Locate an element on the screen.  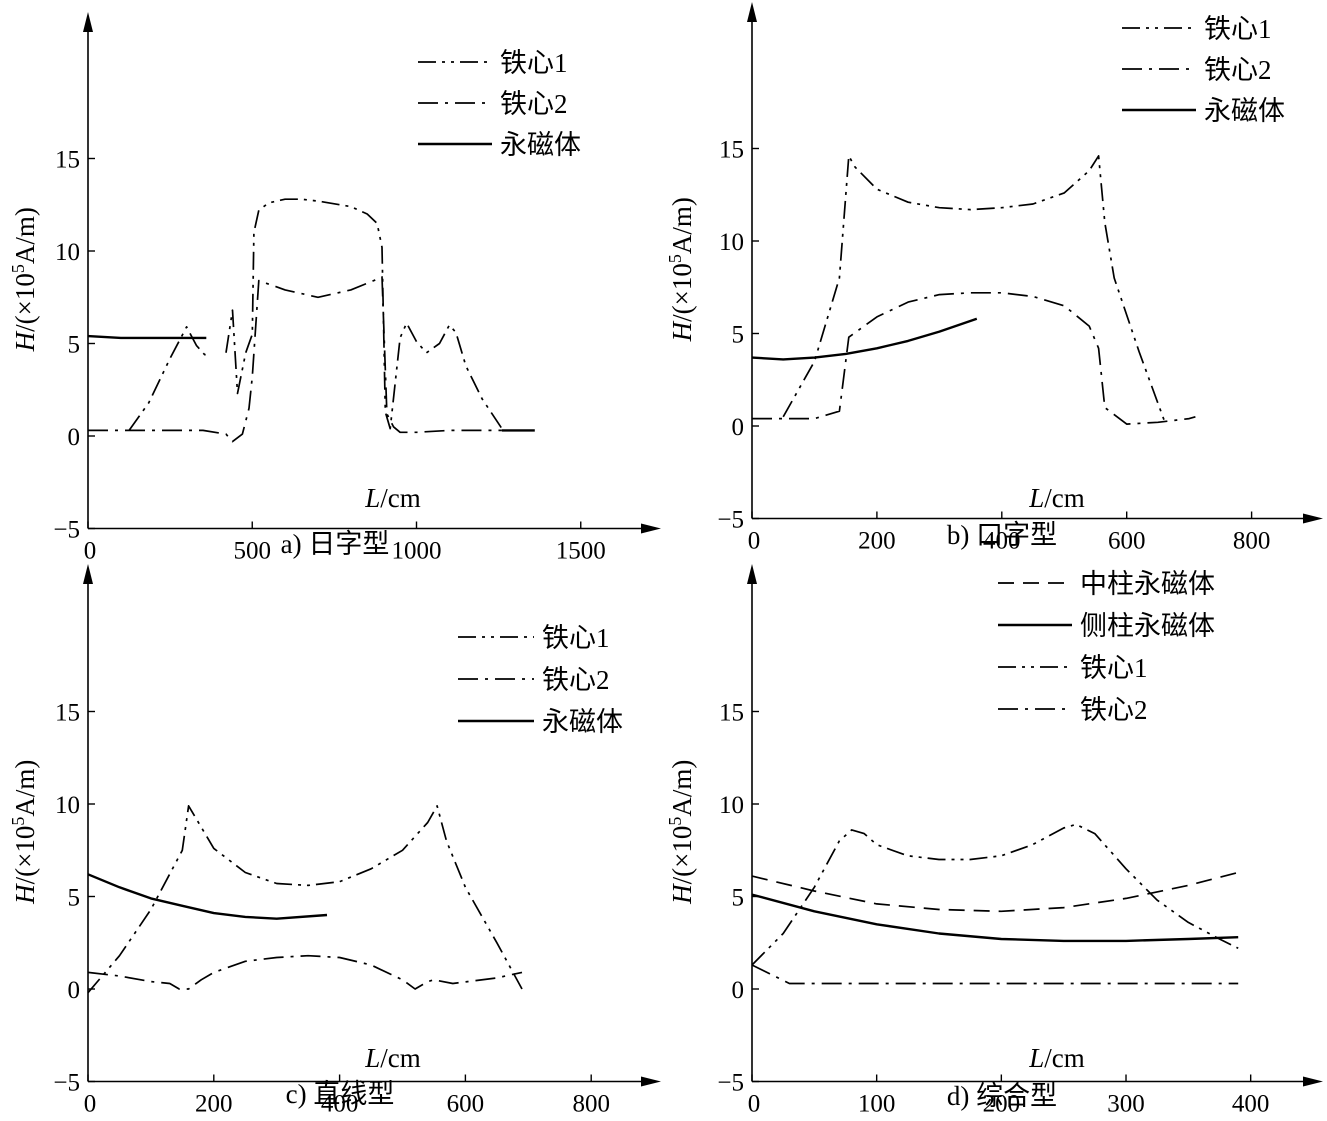
x-tick-label: 1500 is located at coordinates (581, 551).